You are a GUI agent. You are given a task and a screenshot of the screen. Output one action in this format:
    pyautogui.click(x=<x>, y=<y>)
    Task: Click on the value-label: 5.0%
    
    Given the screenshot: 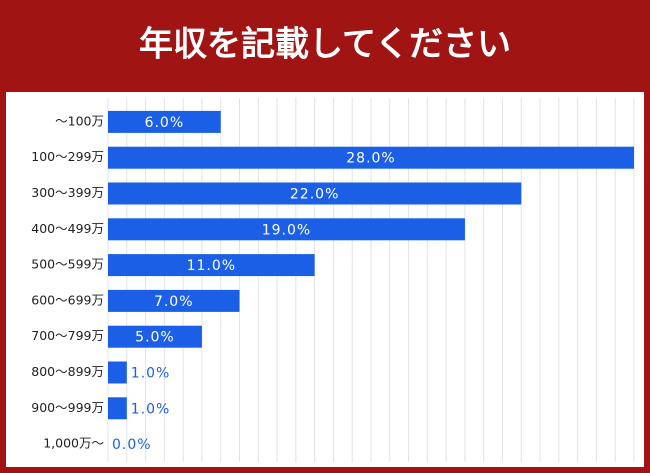 What is the action you would take?
    pyautogui.click(x=155, y=338)
    